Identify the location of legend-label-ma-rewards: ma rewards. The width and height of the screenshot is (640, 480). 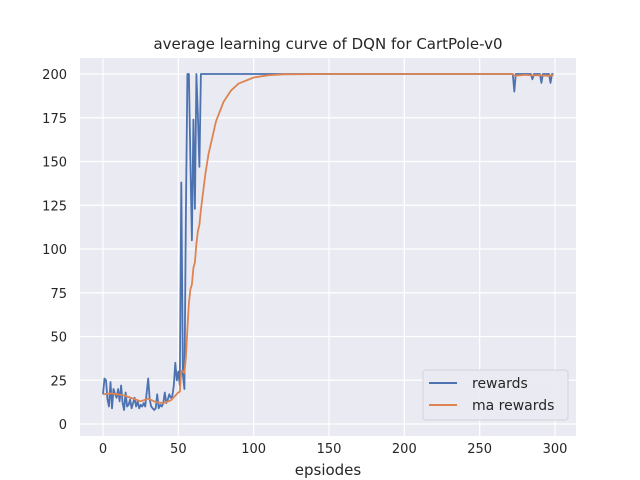
(513, 406).